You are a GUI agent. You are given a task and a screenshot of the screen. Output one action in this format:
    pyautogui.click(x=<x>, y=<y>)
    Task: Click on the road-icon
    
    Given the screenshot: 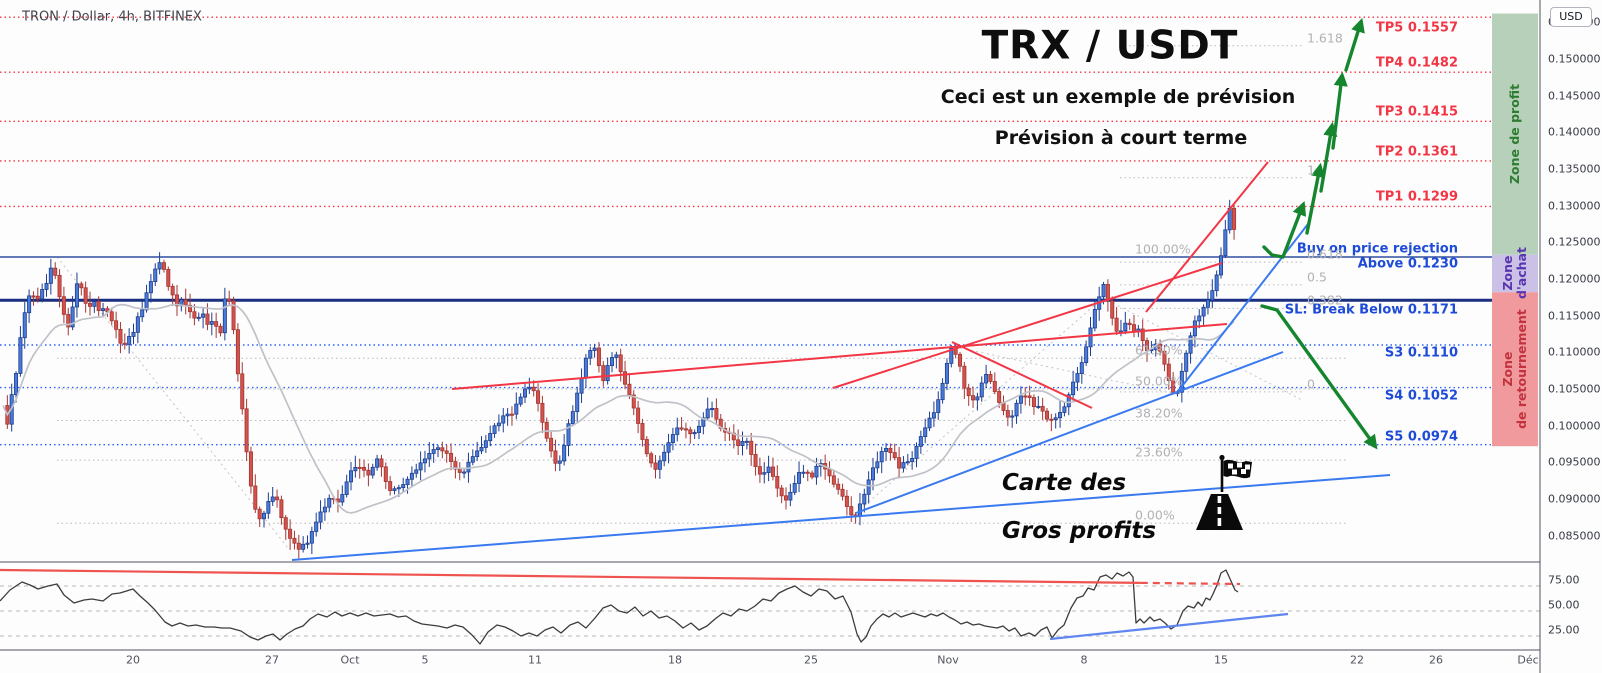 What is the action you would take?
    pyautogui.click(x=1219, y=512)
    